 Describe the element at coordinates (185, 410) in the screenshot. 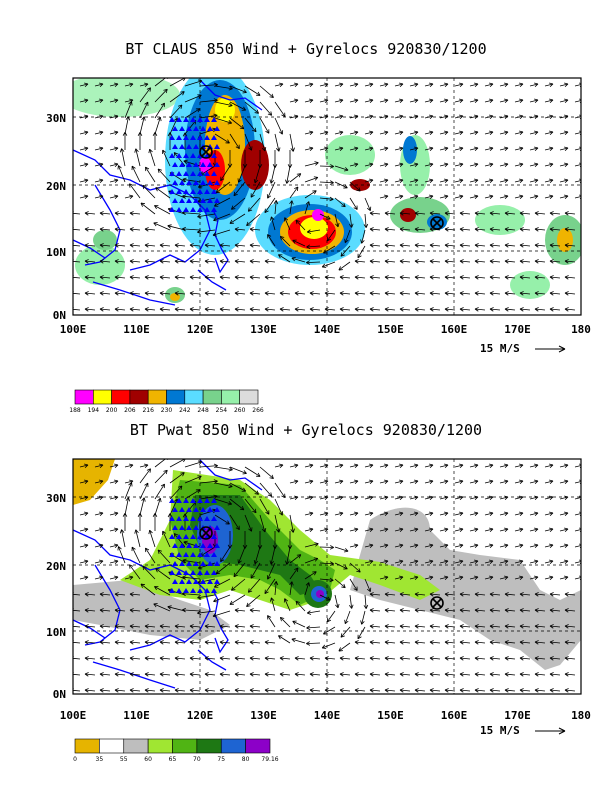

I see `colorbar-label: 242` at that location.